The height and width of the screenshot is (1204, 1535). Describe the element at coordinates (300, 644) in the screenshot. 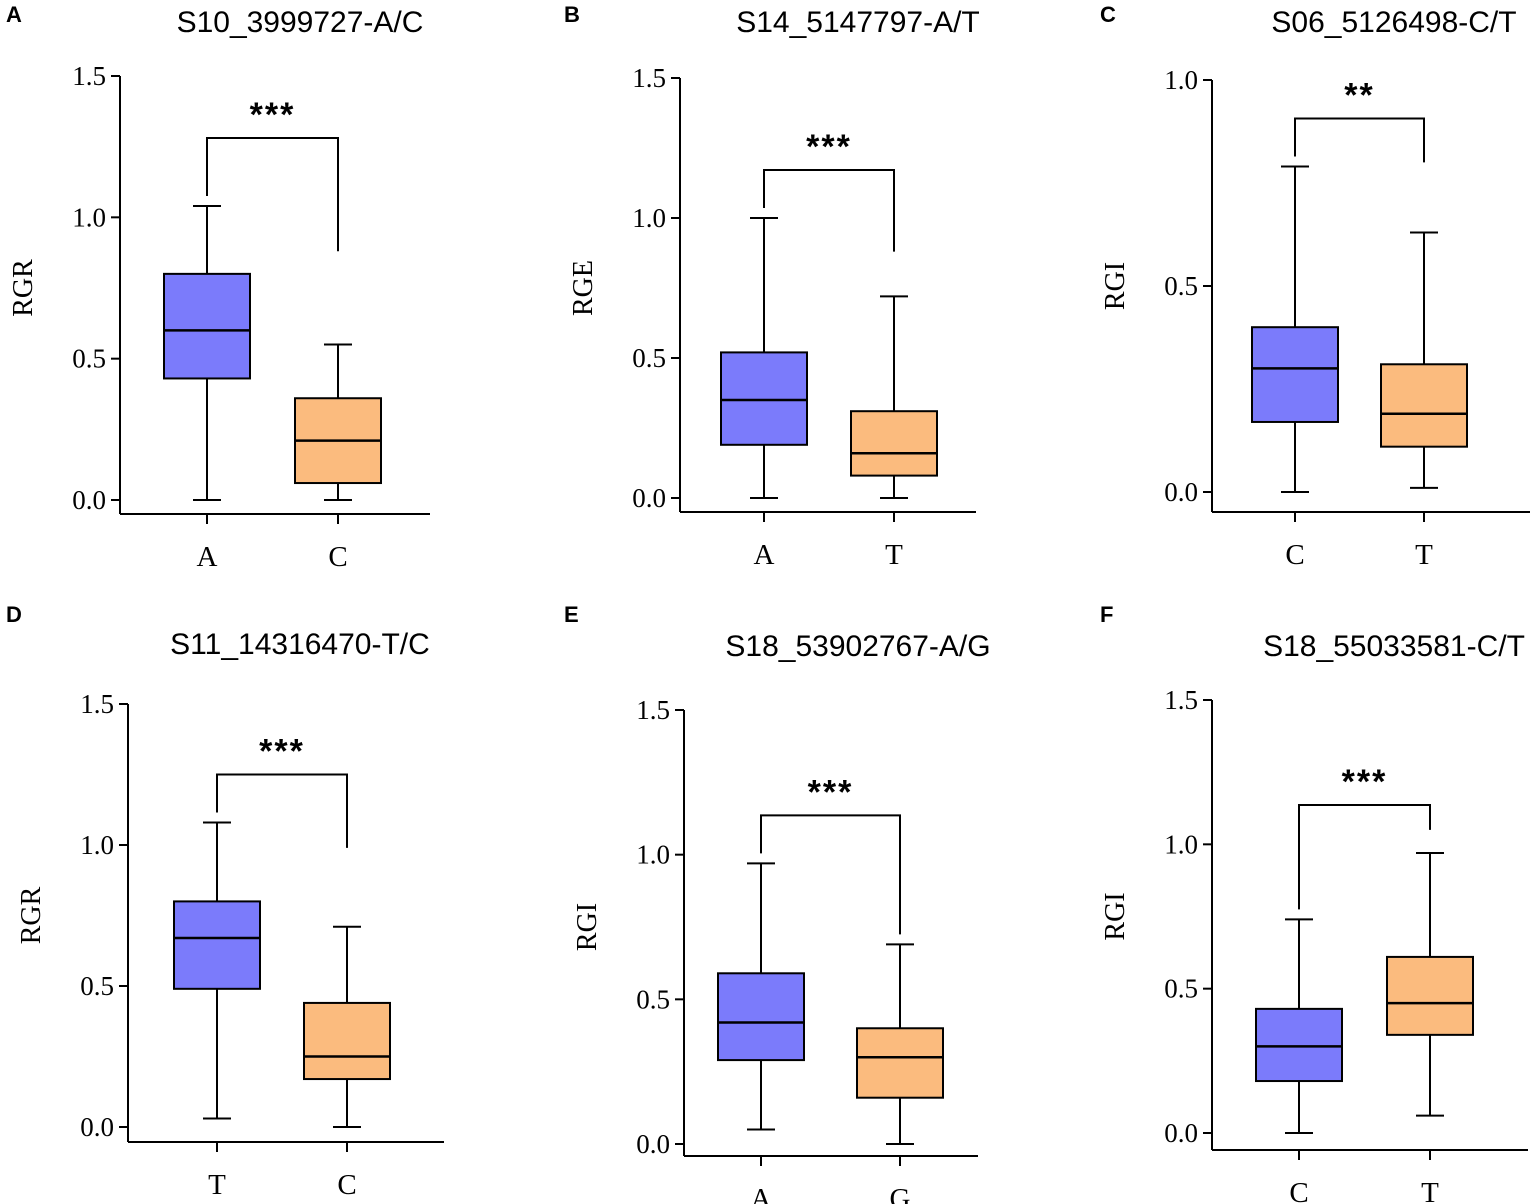

I see `chart-title: S11_14316470-T/C` at that location.